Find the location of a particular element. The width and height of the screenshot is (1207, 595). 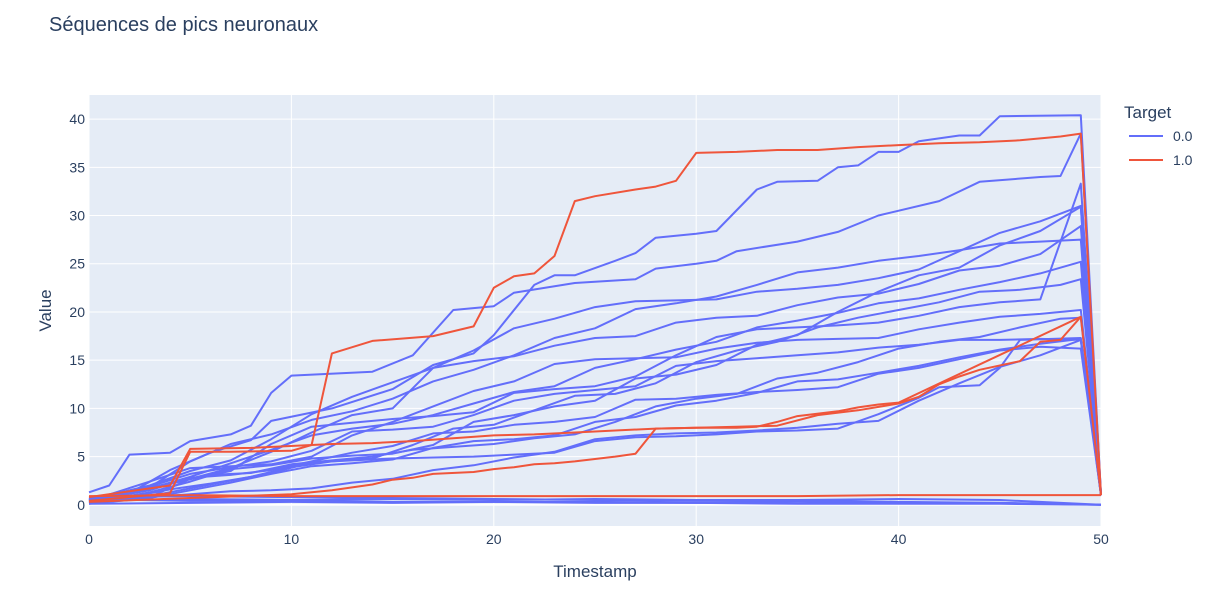

x-tick-label: 40 is located at coordinates (899, 539).